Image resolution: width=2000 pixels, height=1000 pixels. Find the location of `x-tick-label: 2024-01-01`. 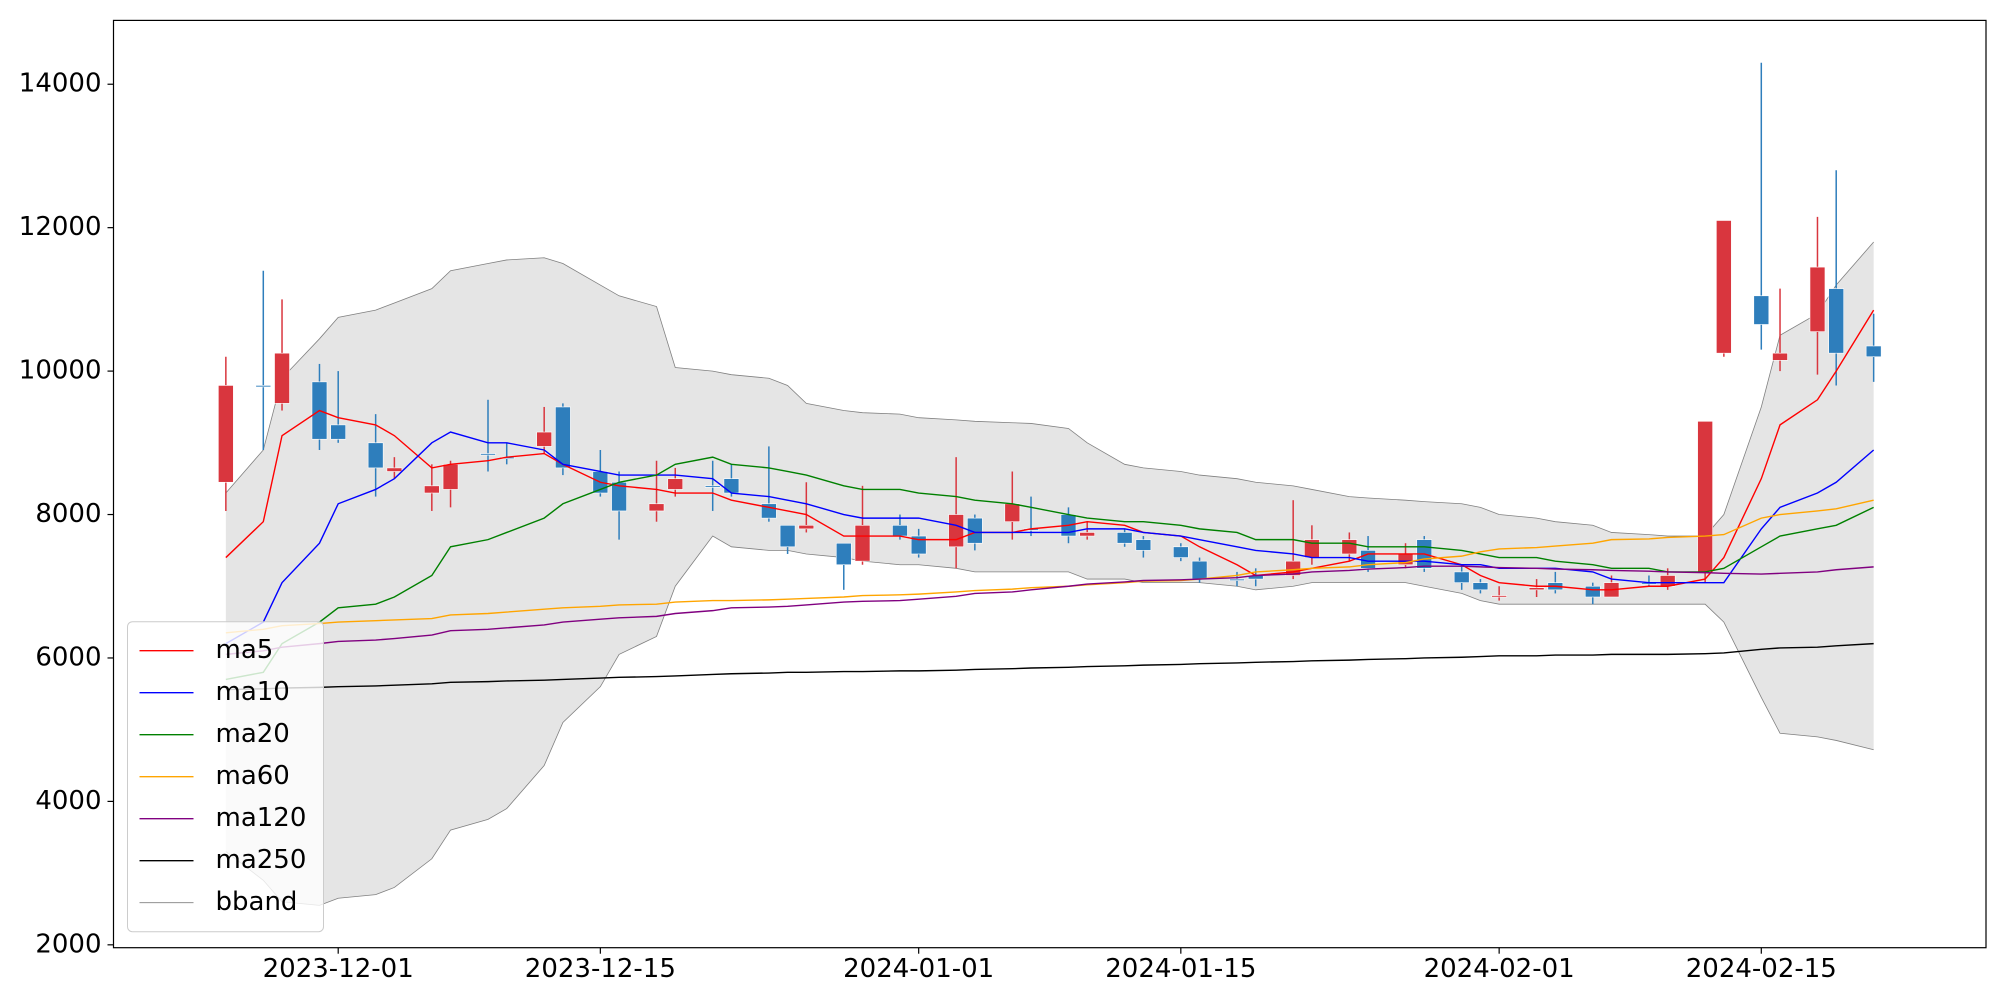

x-tick-label: 2024-01-01 is located at coordinates (918, 969).